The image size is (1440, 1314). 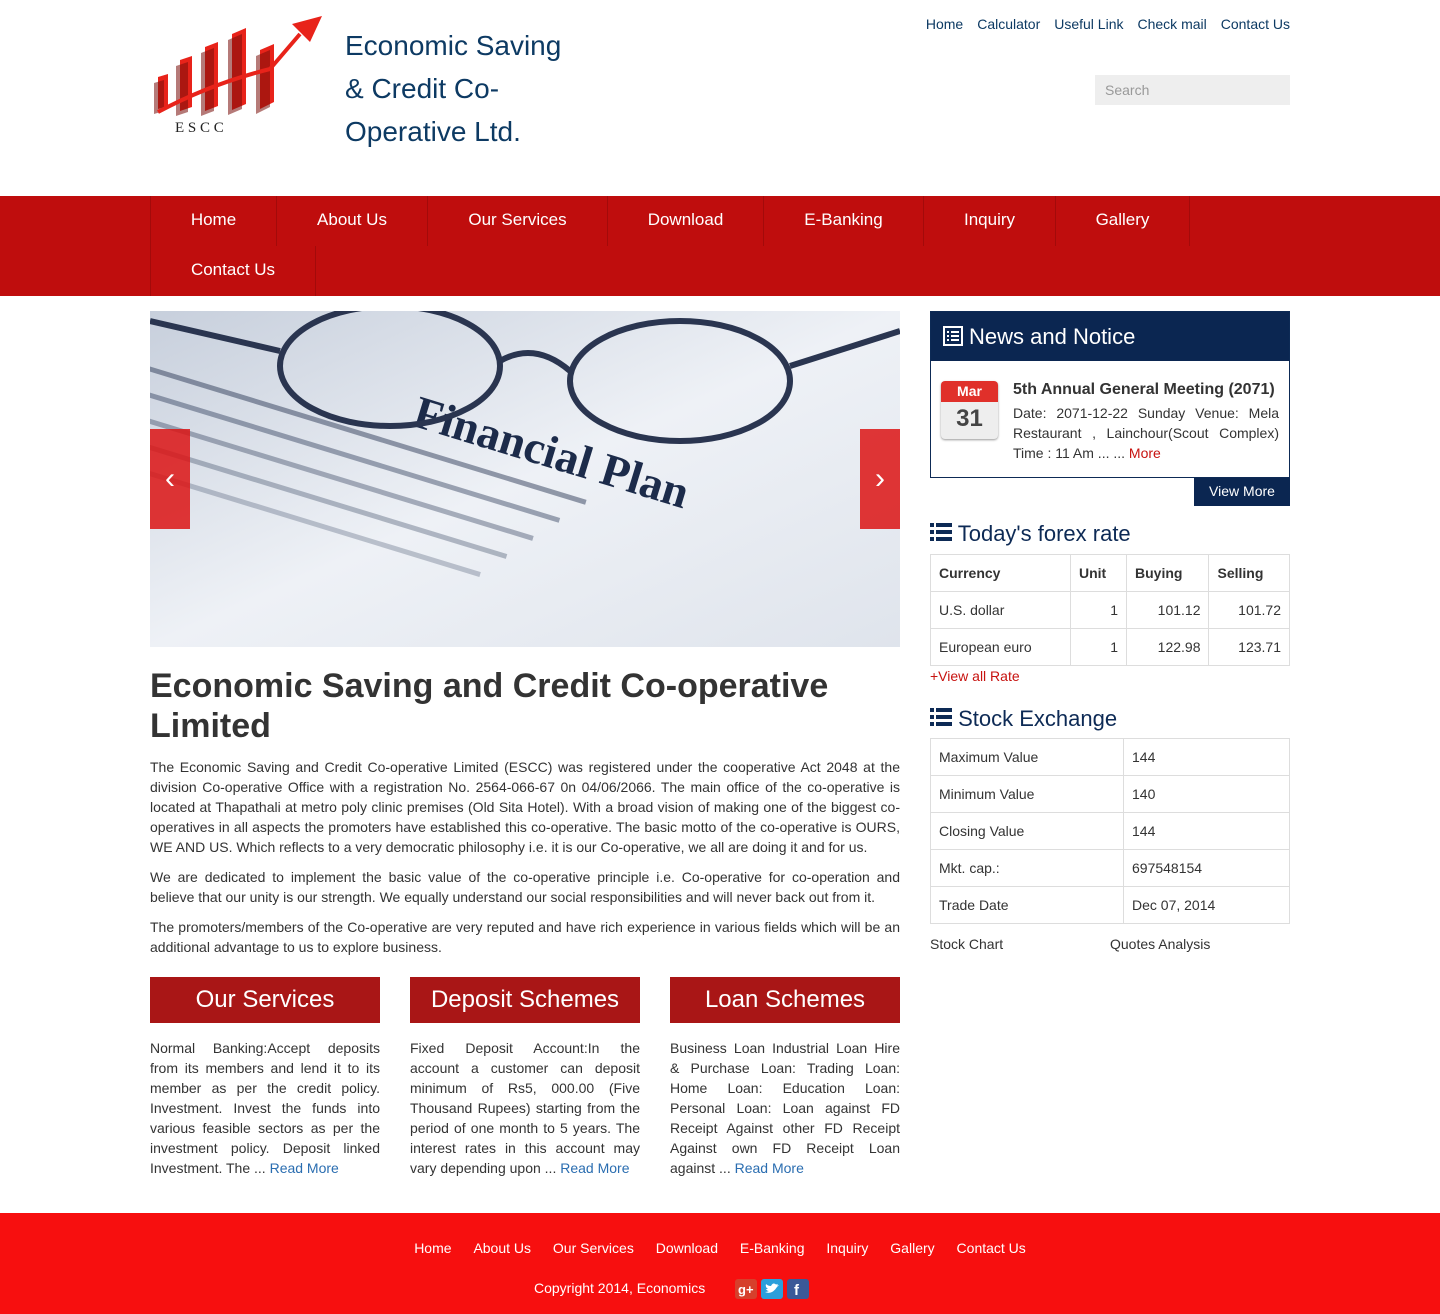 I want to click on buying-cell: 101.12, so click(x=1167, y=610).